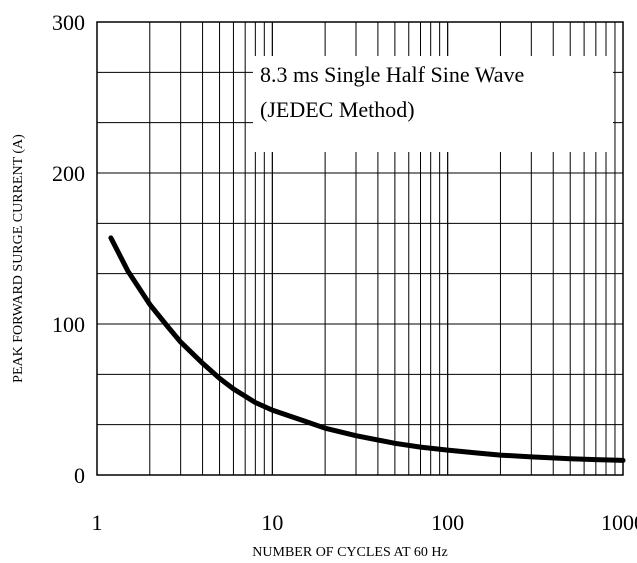 Image resolution: width=637 pixels, height=563 pixels. What do you see at coordinates (79, 475) in the screenshot?
I see `y-tick-label: 0` at bounding box center [79, 475].